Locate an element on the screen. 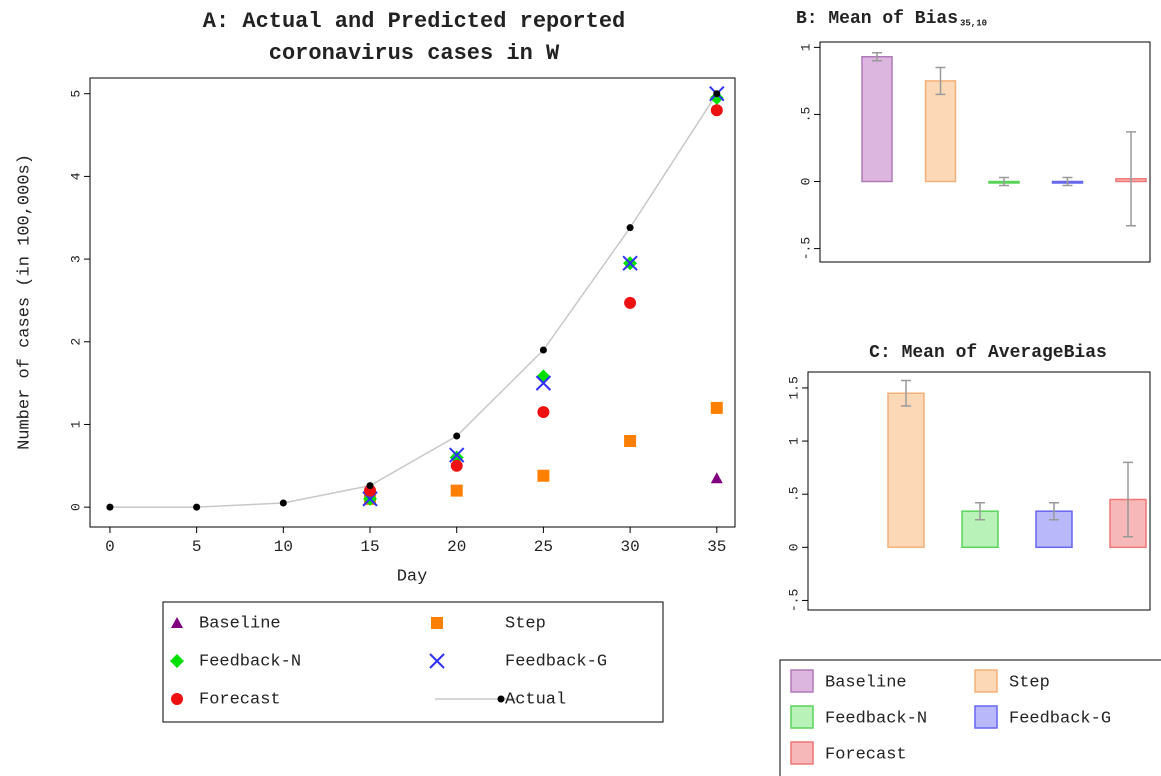 This screenshot has height=776, width=1161. chart-title: B: Mean of Bias is located at coordinates (877, 19).